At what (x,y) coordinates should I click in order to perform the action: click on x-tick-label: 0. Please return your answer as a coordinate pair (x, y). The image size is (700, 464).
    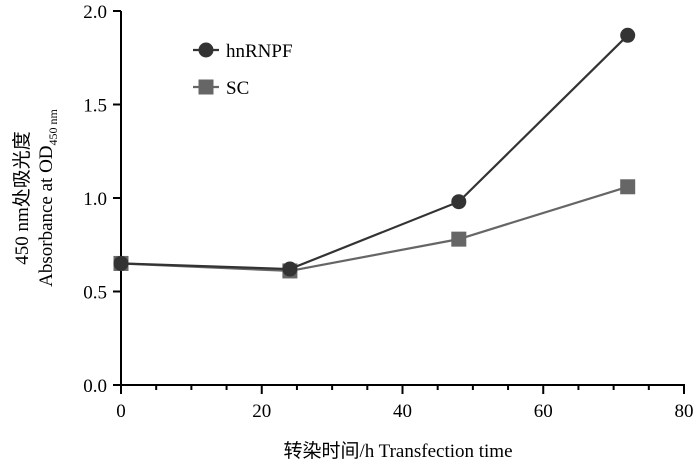
    Looking at the image, I should click on (121, 411).